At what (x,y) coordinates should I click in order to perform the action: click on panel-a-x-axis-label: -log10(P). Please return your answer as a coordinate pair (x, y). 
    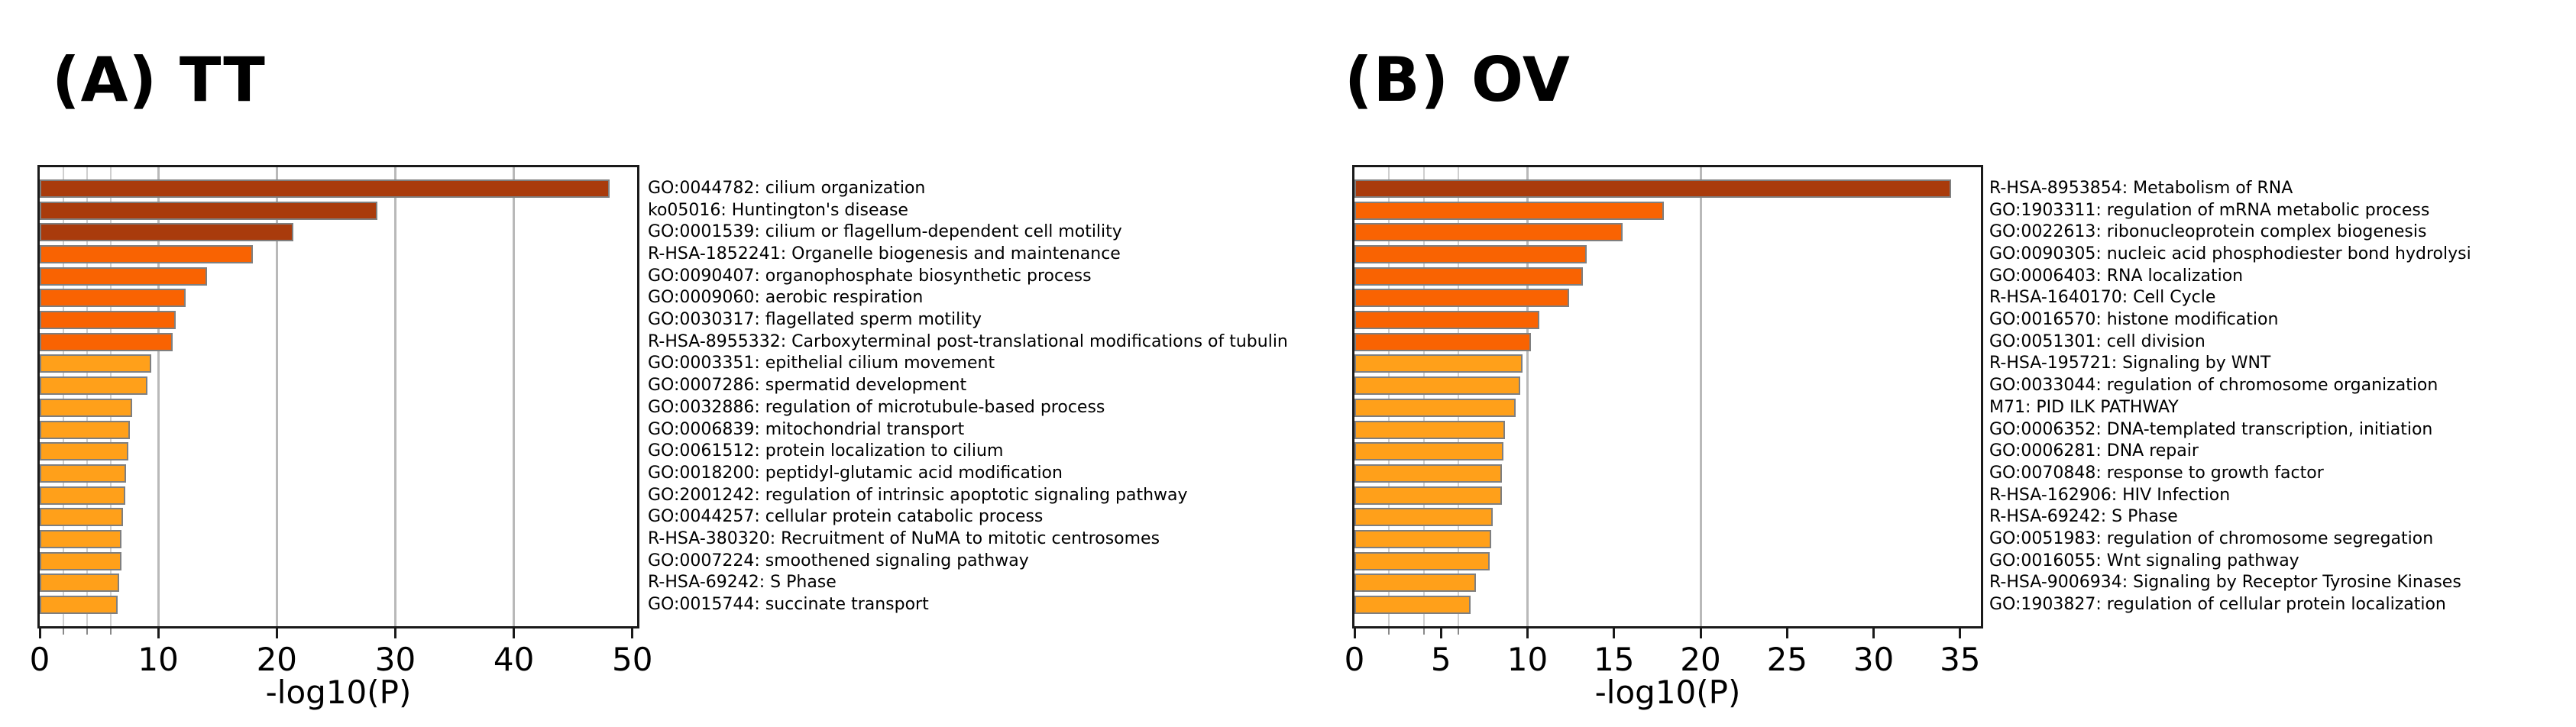
    Looking at the image, I should click on (338, 692).